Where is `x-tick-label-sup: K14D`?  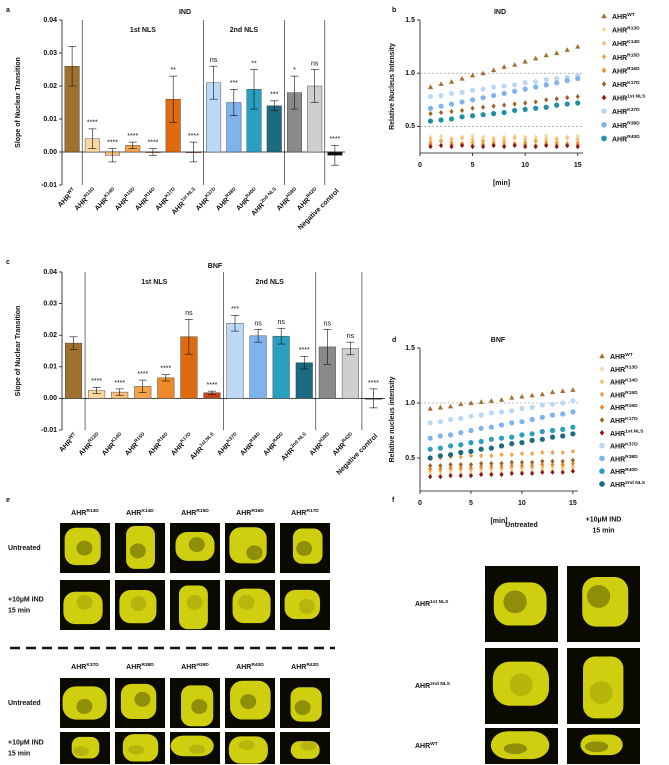
x-tick-label-sup: K14D is located at coordinates (116, 437).